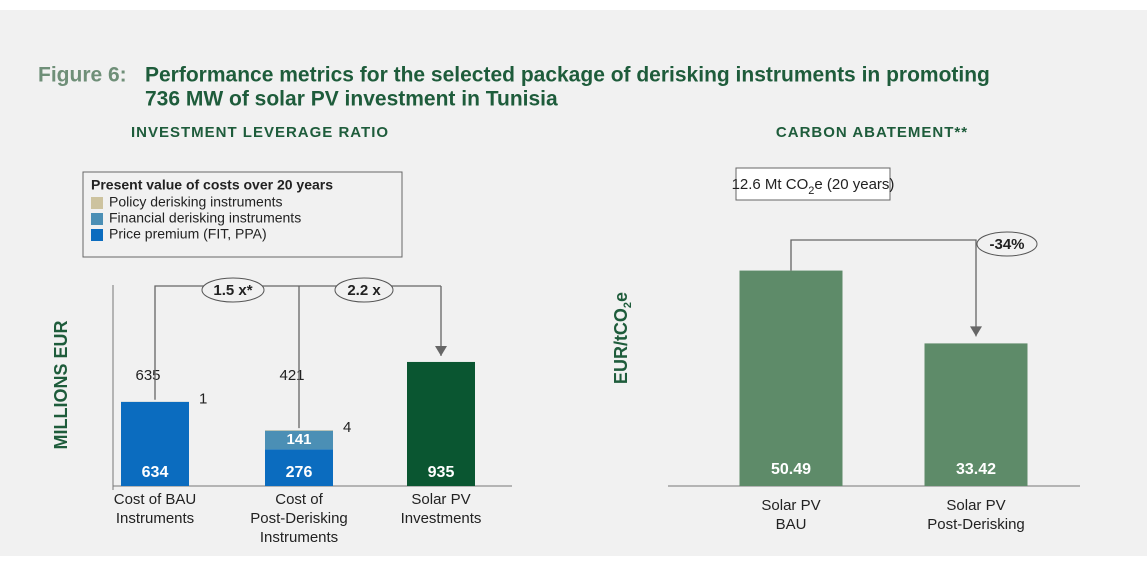 The height and width of the screenshot is (571, 1147). What do you see at coordinates (872, 132) in the screenshot?
I see `chart-title: CARBON ABATEMENT**` at bounding box center [872, 132].